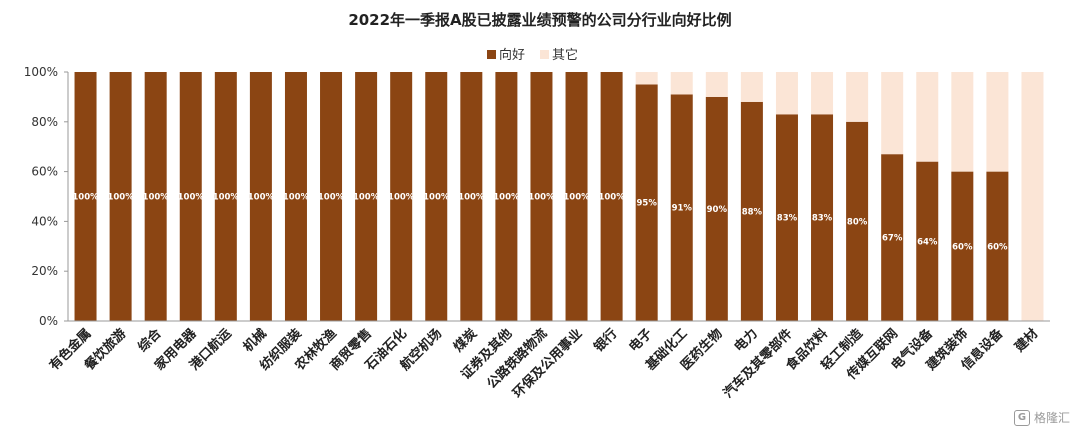 This screenshot has height=432, width=1080. I want to click on watermark: G 格隆汇, so click(1041, 417).